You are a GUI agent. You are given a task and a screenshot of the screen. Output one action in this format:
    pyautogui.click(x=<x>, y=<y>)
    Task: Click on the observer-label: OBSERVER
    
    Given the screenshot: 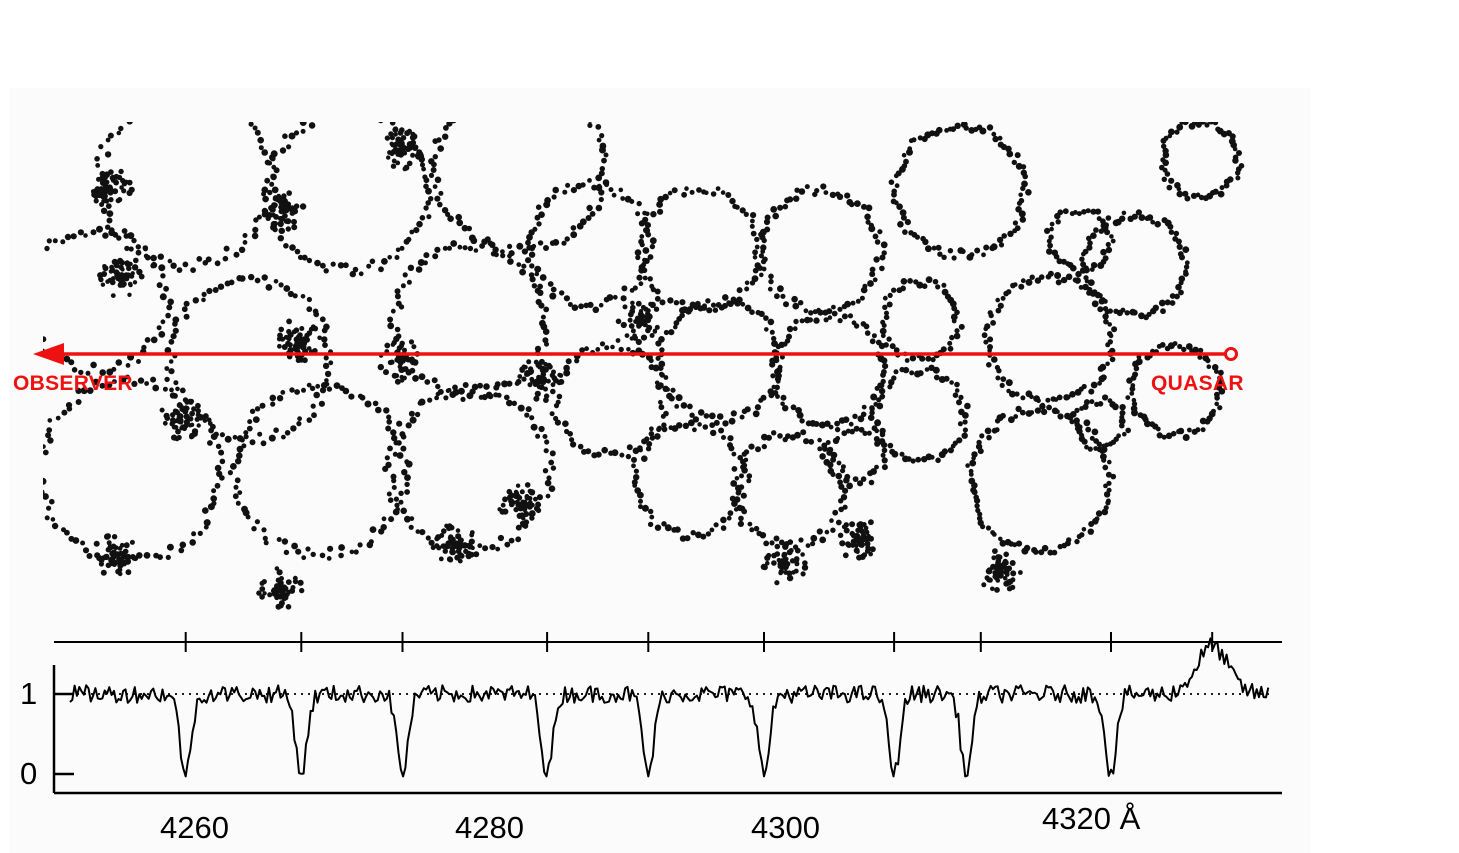 What is the action you would take?
    pyautogui.click(x=73, y=383)
    